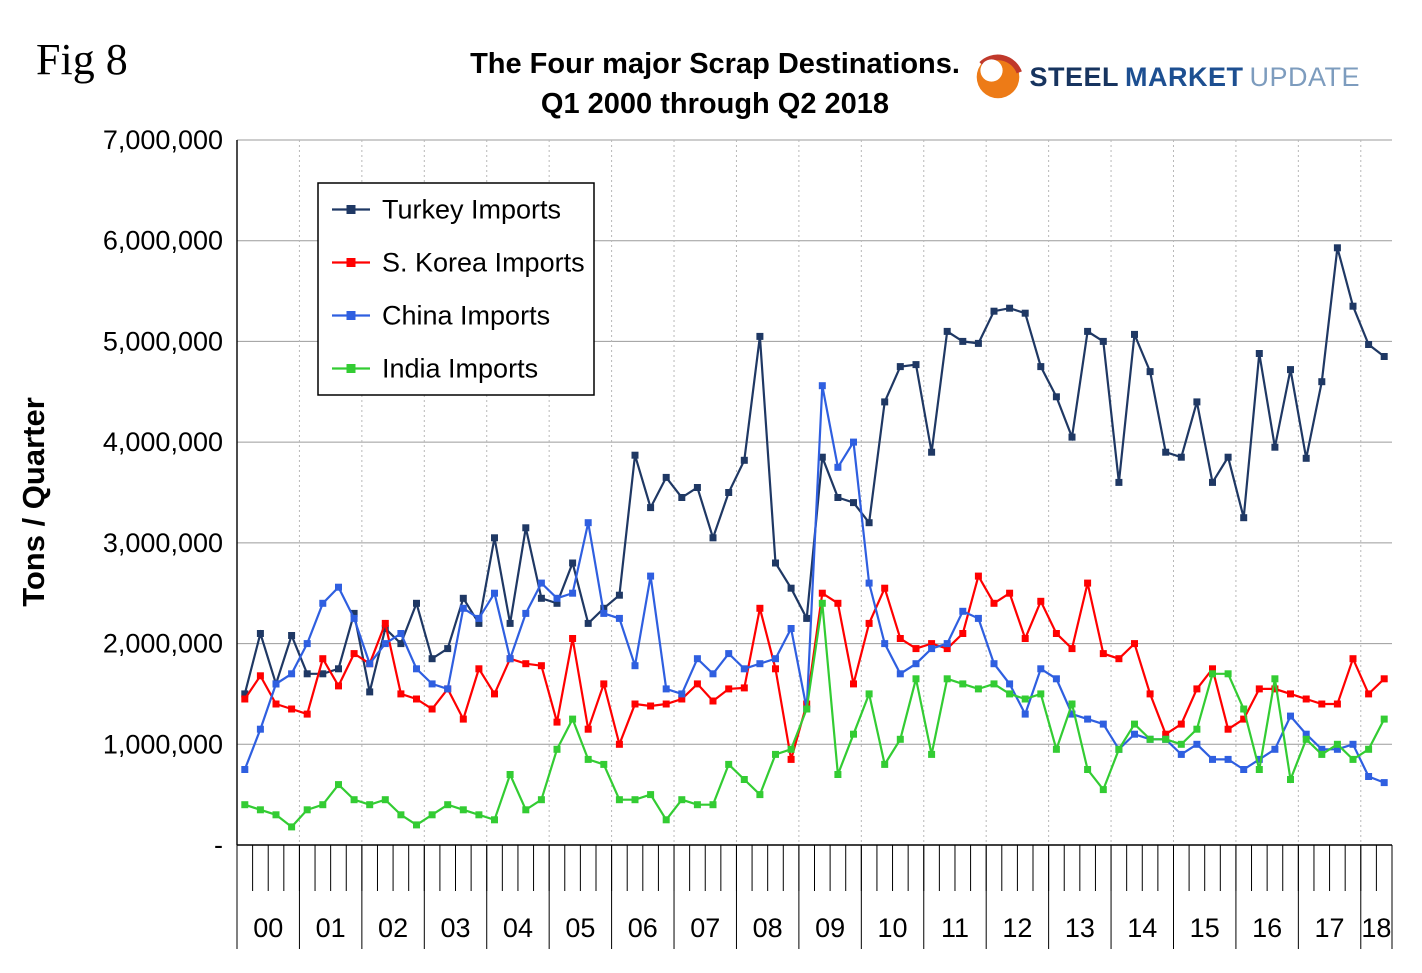 The width and height of the screenshot is (1422, 973). I want to click on year-label: 14, so click(1142, 928).